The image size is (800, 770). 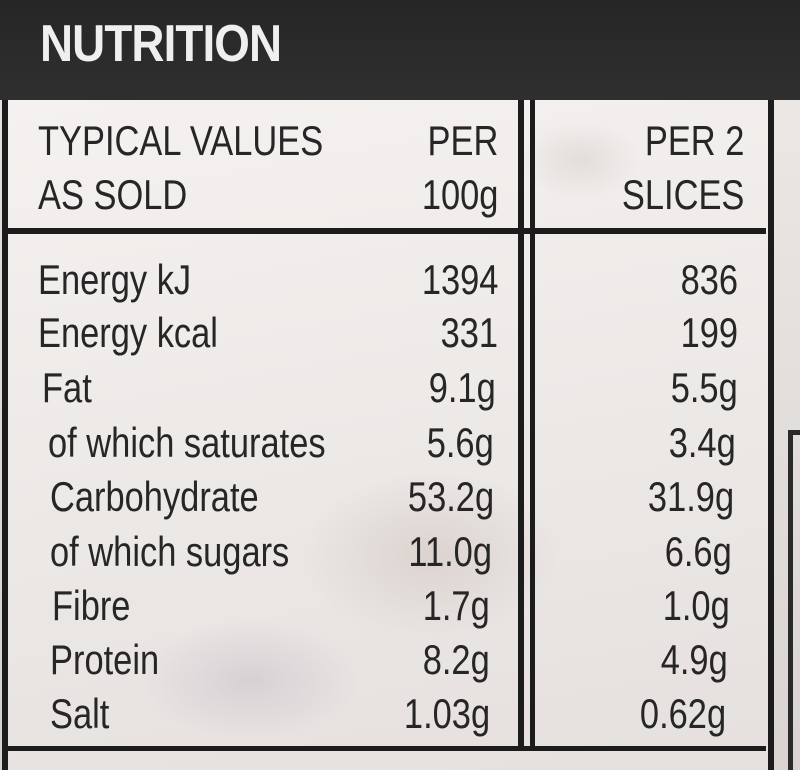 I want to click on column-divider-right, so click(x=532, y=425).